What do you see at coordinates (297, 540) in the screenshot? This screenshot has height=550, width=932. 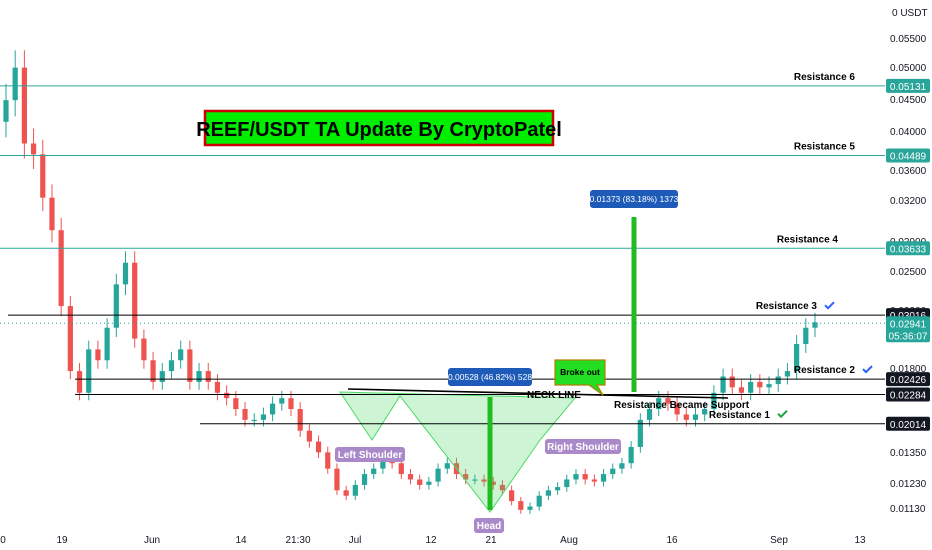 I see `time-tick-label: 21:30` at bounding box center [297, 540].